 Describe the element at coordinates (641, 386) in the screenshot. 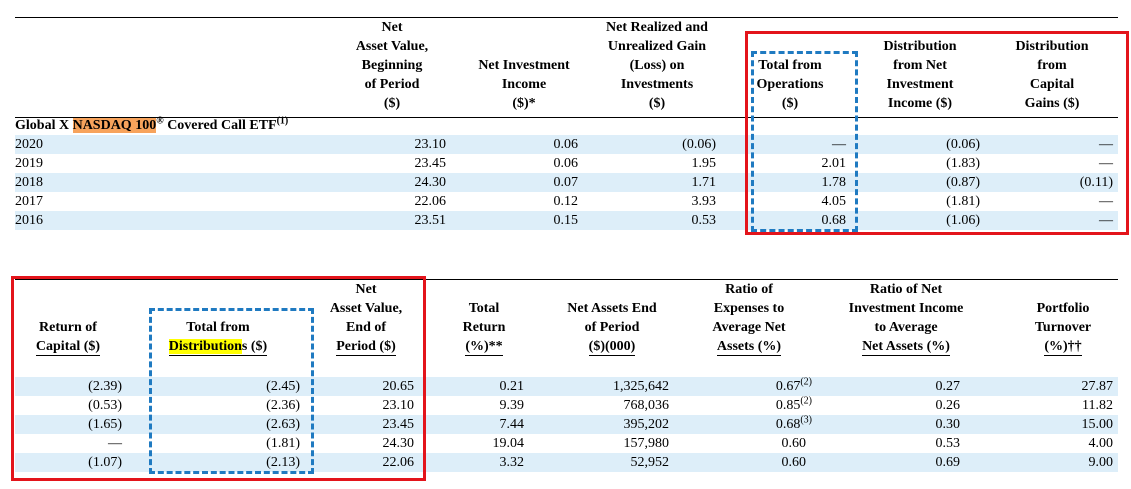

I see `table-cell: 1,325,642` at that location.